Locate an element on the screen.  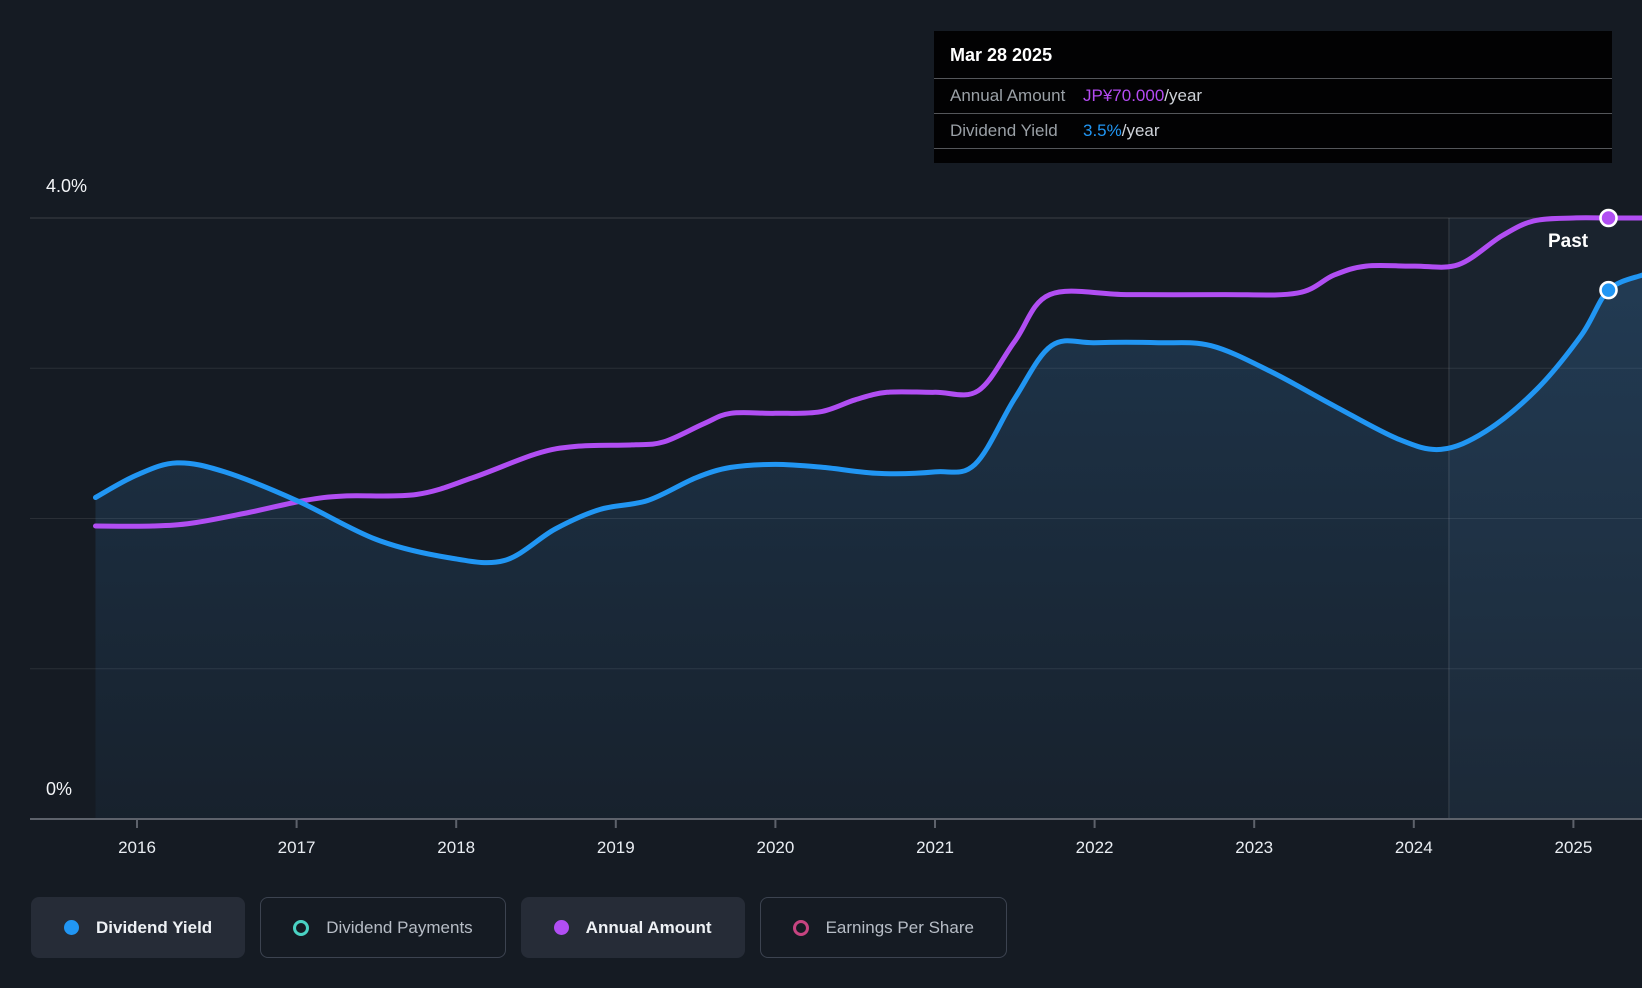
tooltip-row-annual-amount: Annual Amount JP¥70.000 /year is located at coordinates (1273, 96).